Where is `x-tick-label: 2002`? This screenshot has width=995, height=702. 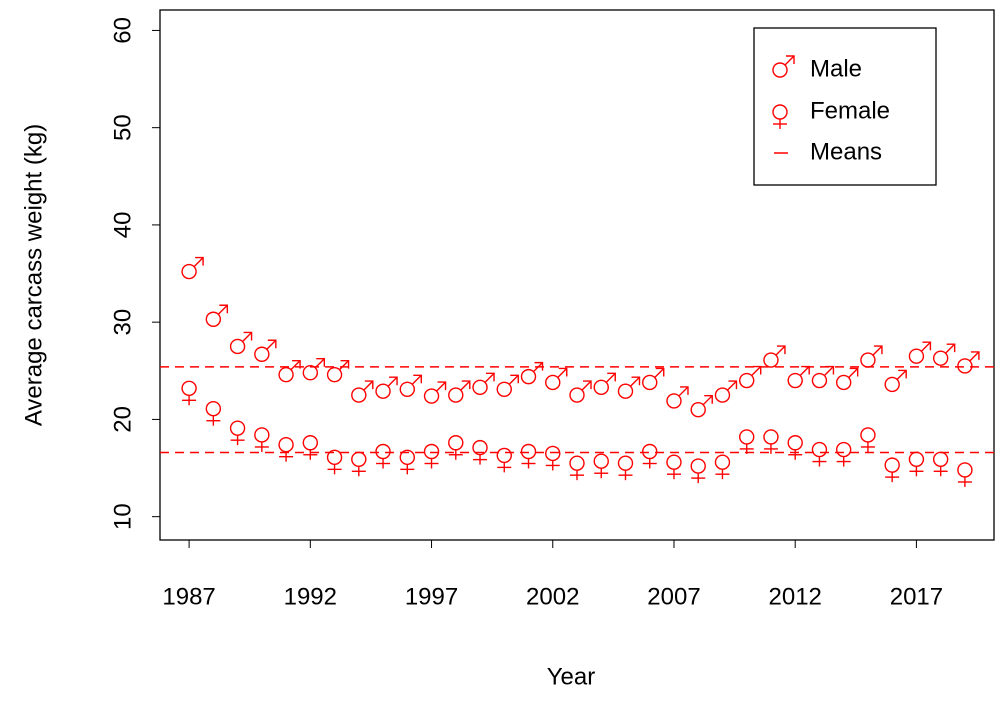
x-tick-label: 2002 is located at coordinates (552, 596).